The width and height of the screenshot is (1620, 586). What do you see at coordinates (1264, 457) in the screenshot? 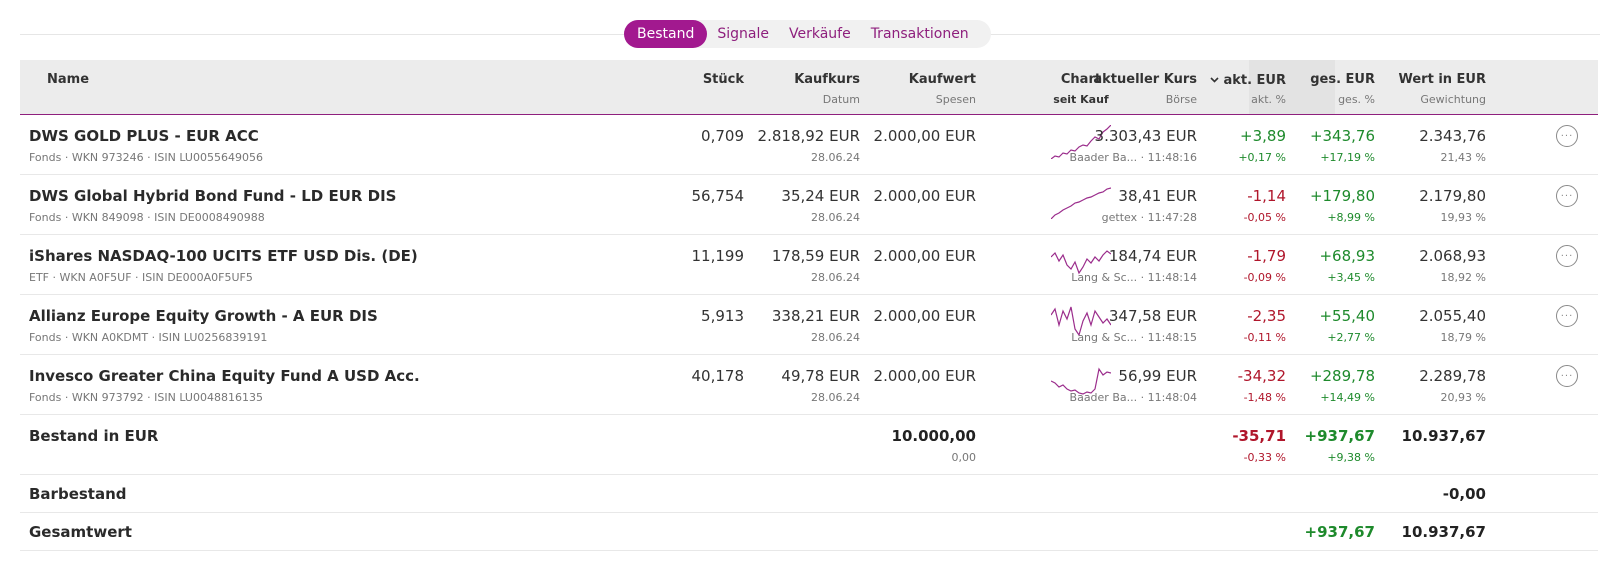
I see `summary-day-pct: -0,33 %` at bounding box center [1264, 457].